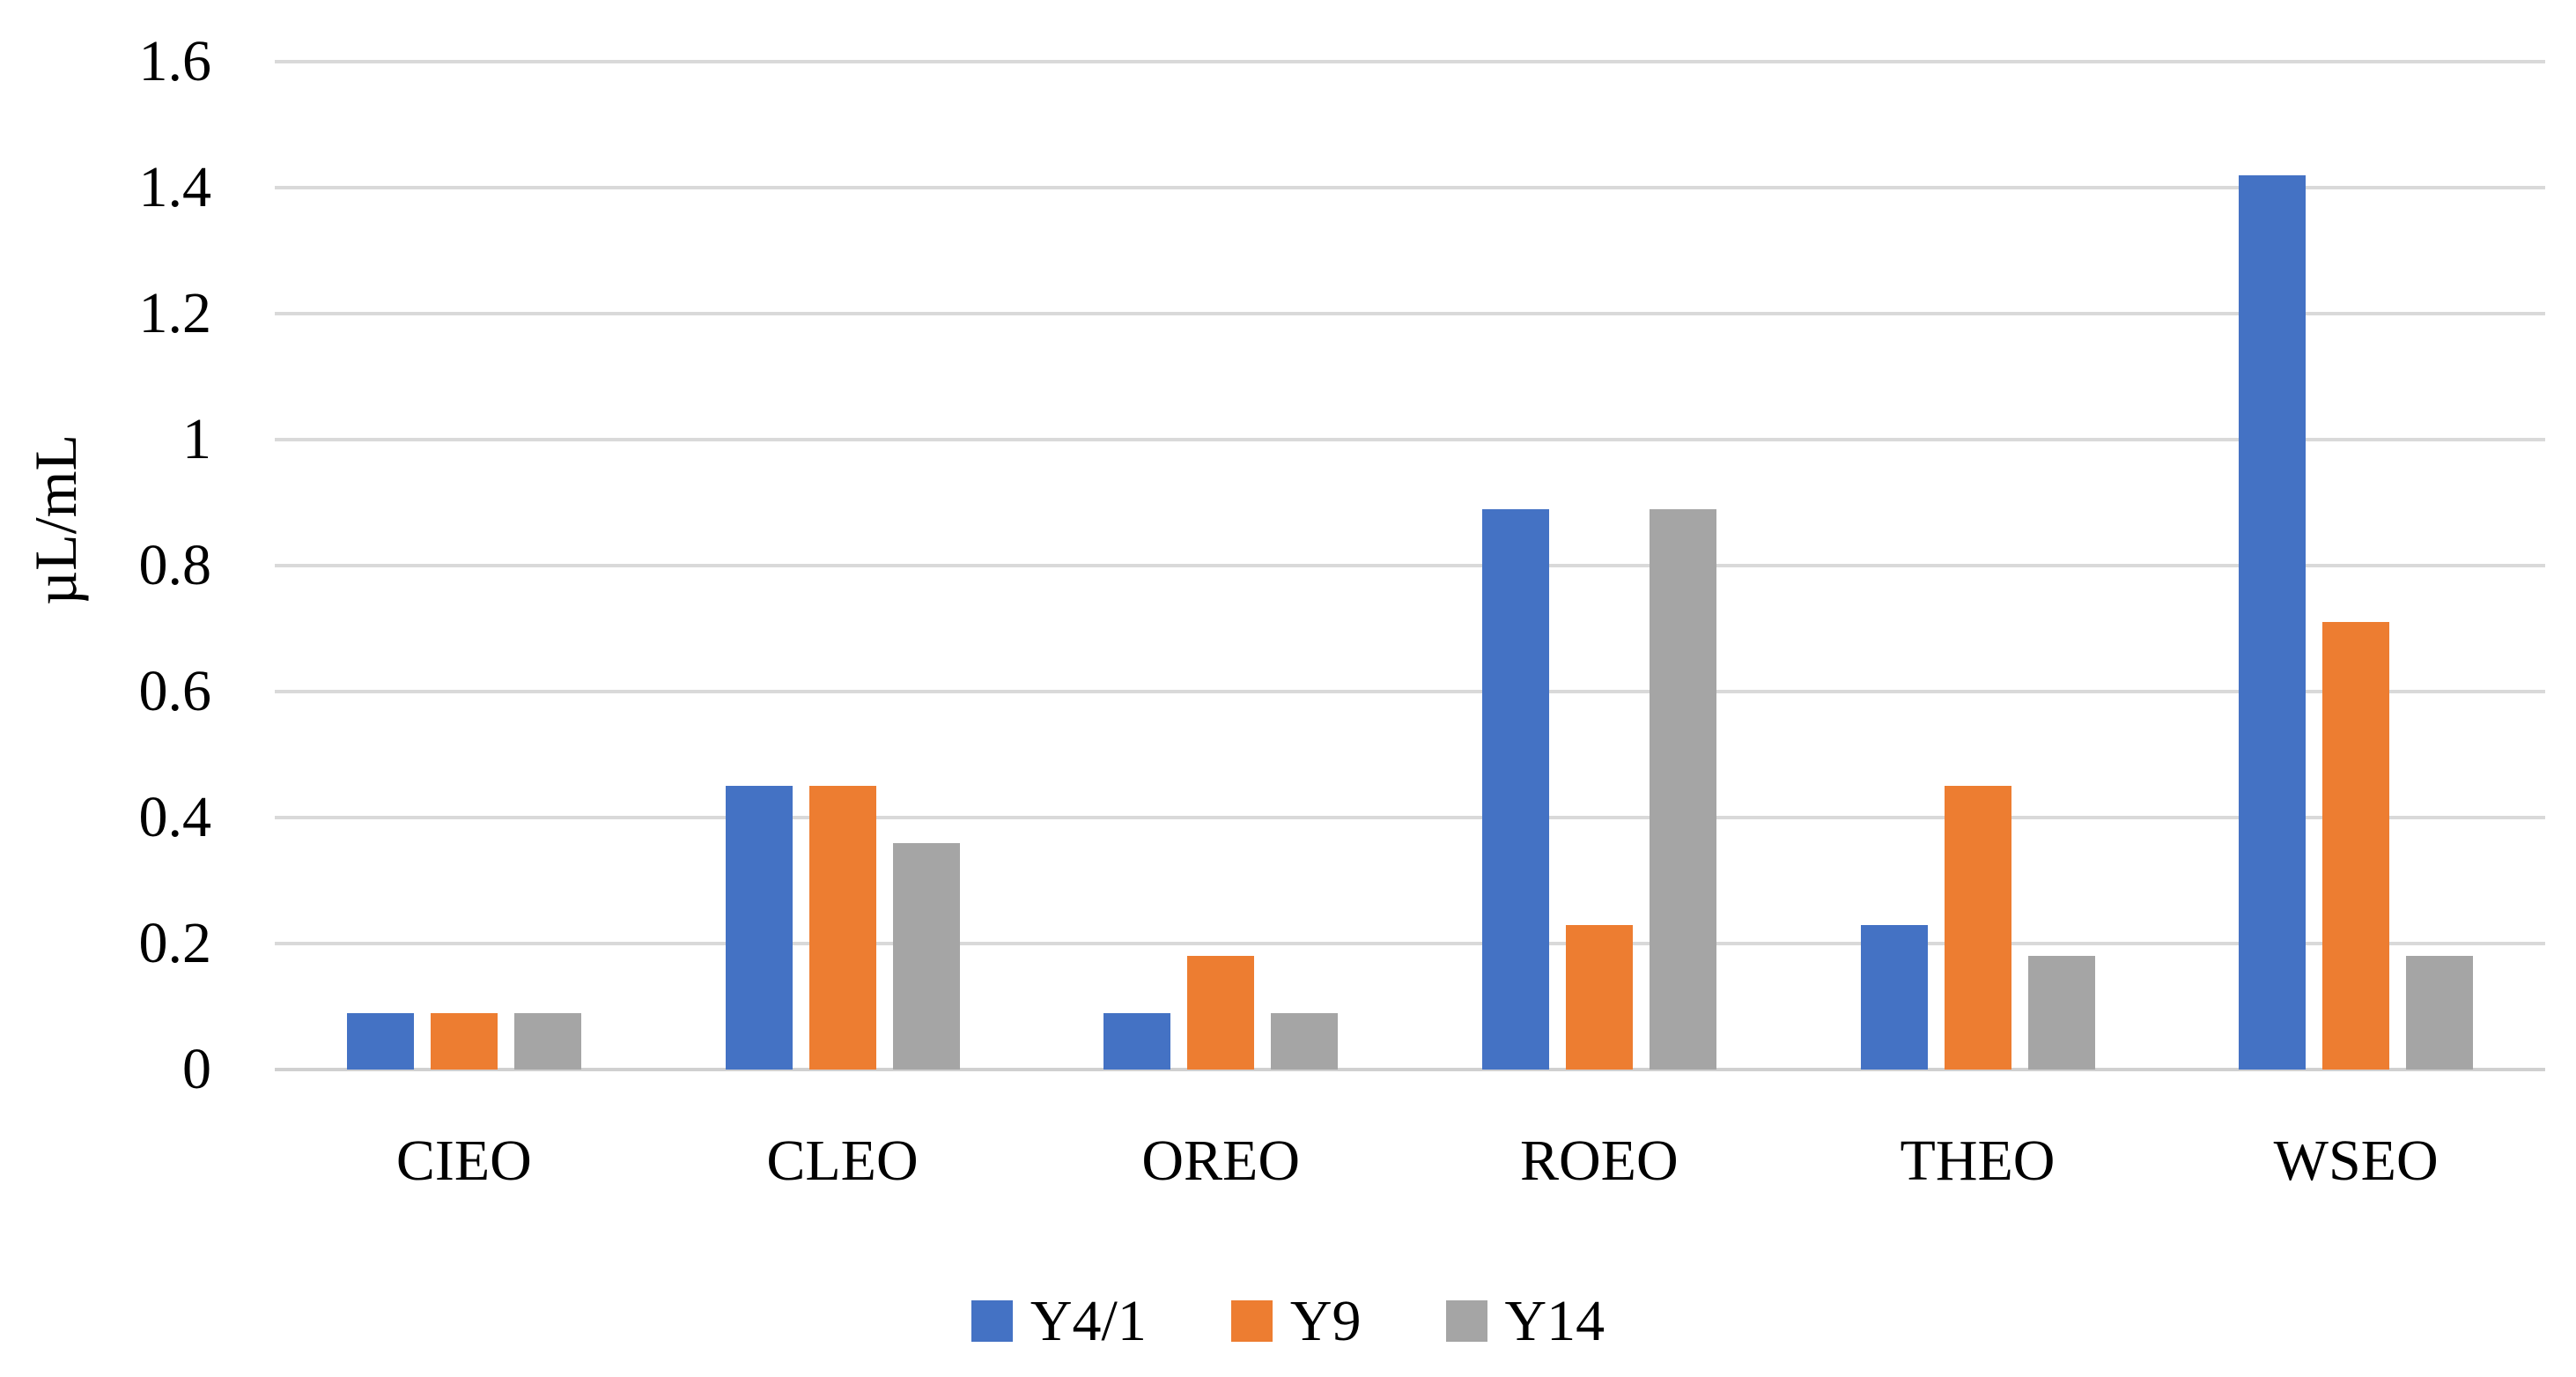  I want to click on bar-theo-y9, so click(1977, 928).